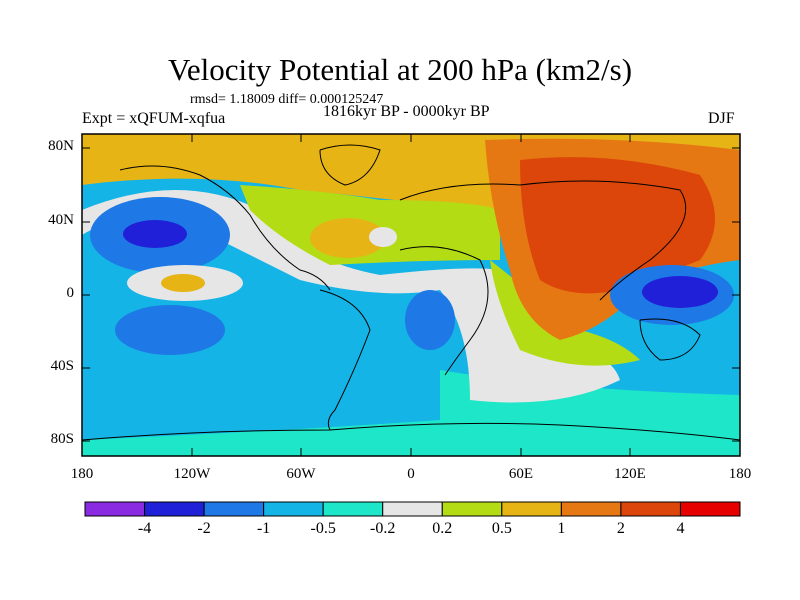 The image size is (800, 600). I want to click on colorbar, so click(412, 509).